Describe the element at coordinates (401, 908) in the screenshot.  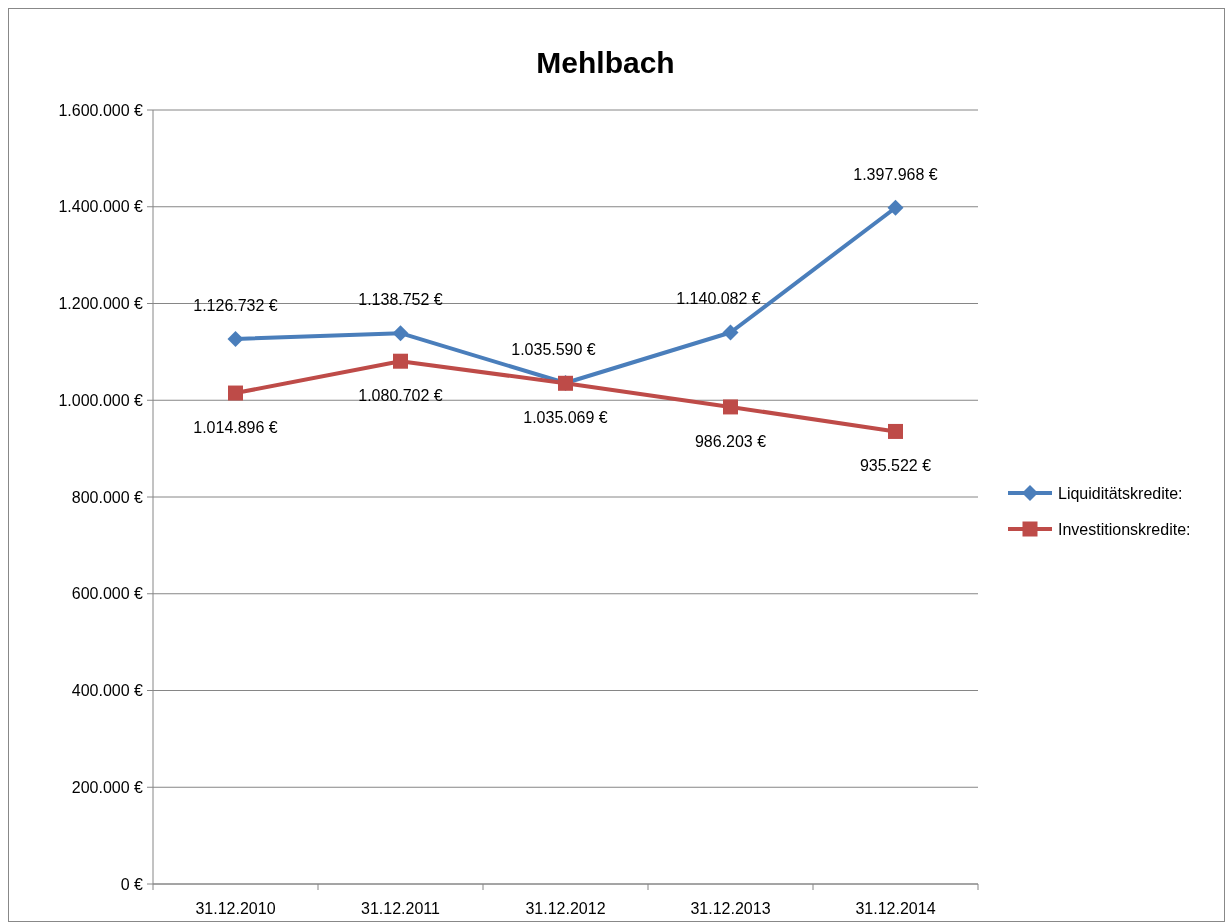
I see `x-tick-label: 31.12.2011` at that location.